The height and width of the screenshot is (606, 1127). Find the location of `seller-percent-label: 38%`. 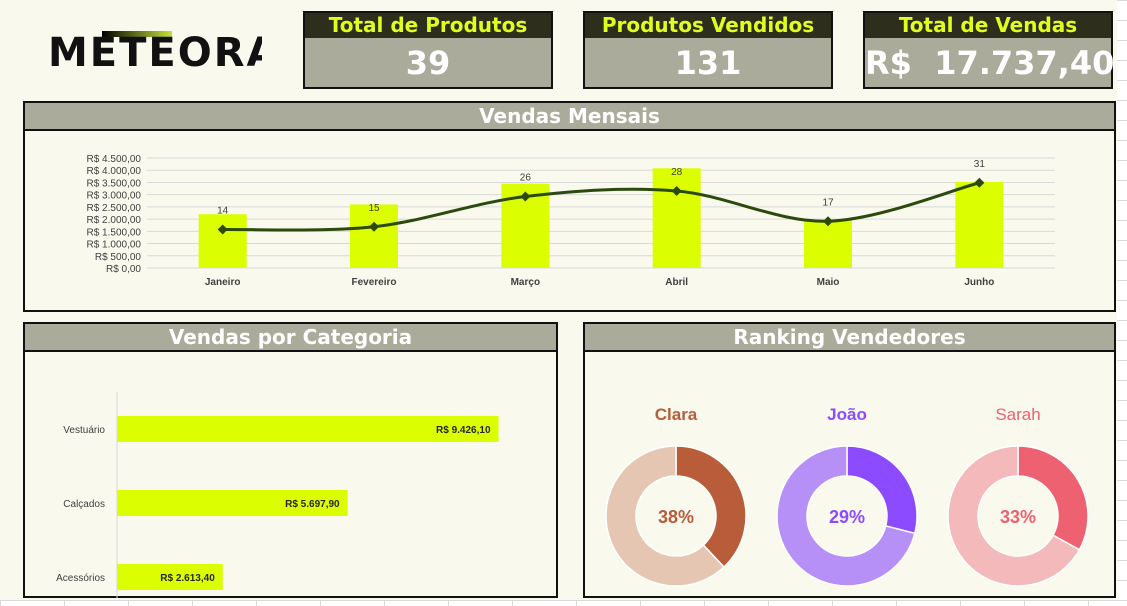

seller-percent-label: 38% is located at coordinates (676, 517).